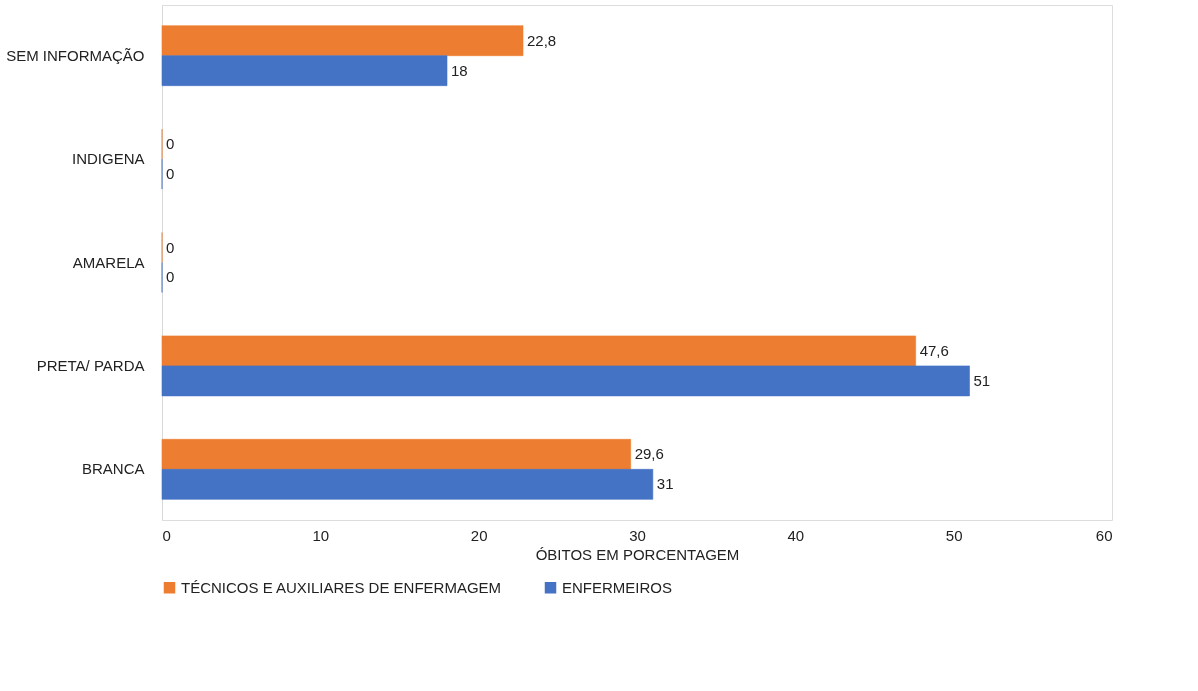 Image resolution: width=1198 pixels, height=691 pixels. What do you see at coordinates (479, 535) in the screenshot?
I see `x-tick-label: 20` at bounding box center [479, 535].